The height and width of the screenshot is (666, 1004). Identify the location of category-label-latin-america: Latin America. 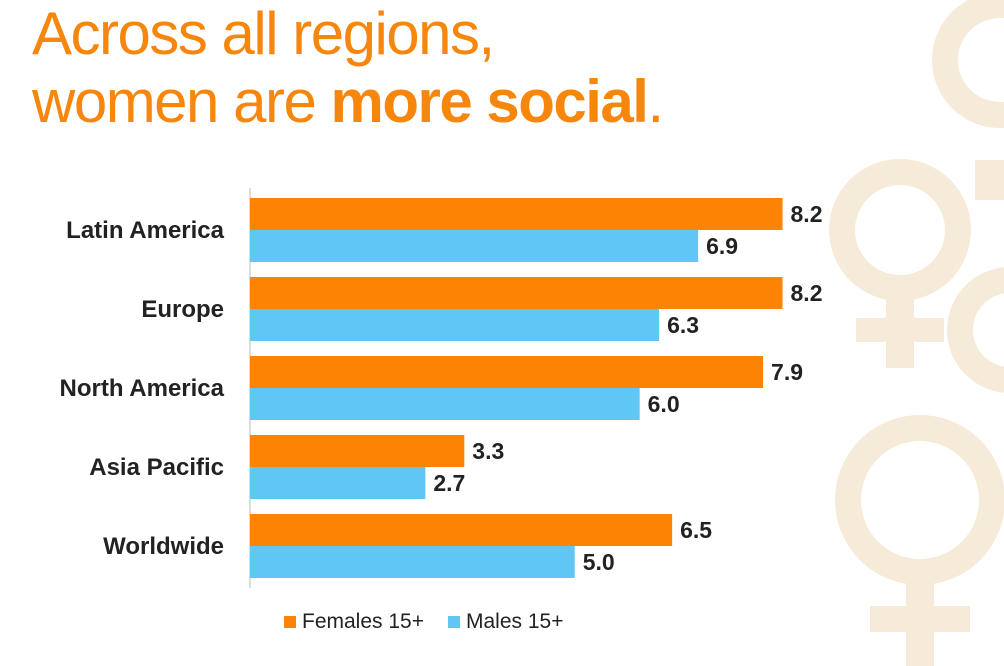
(145, 230).